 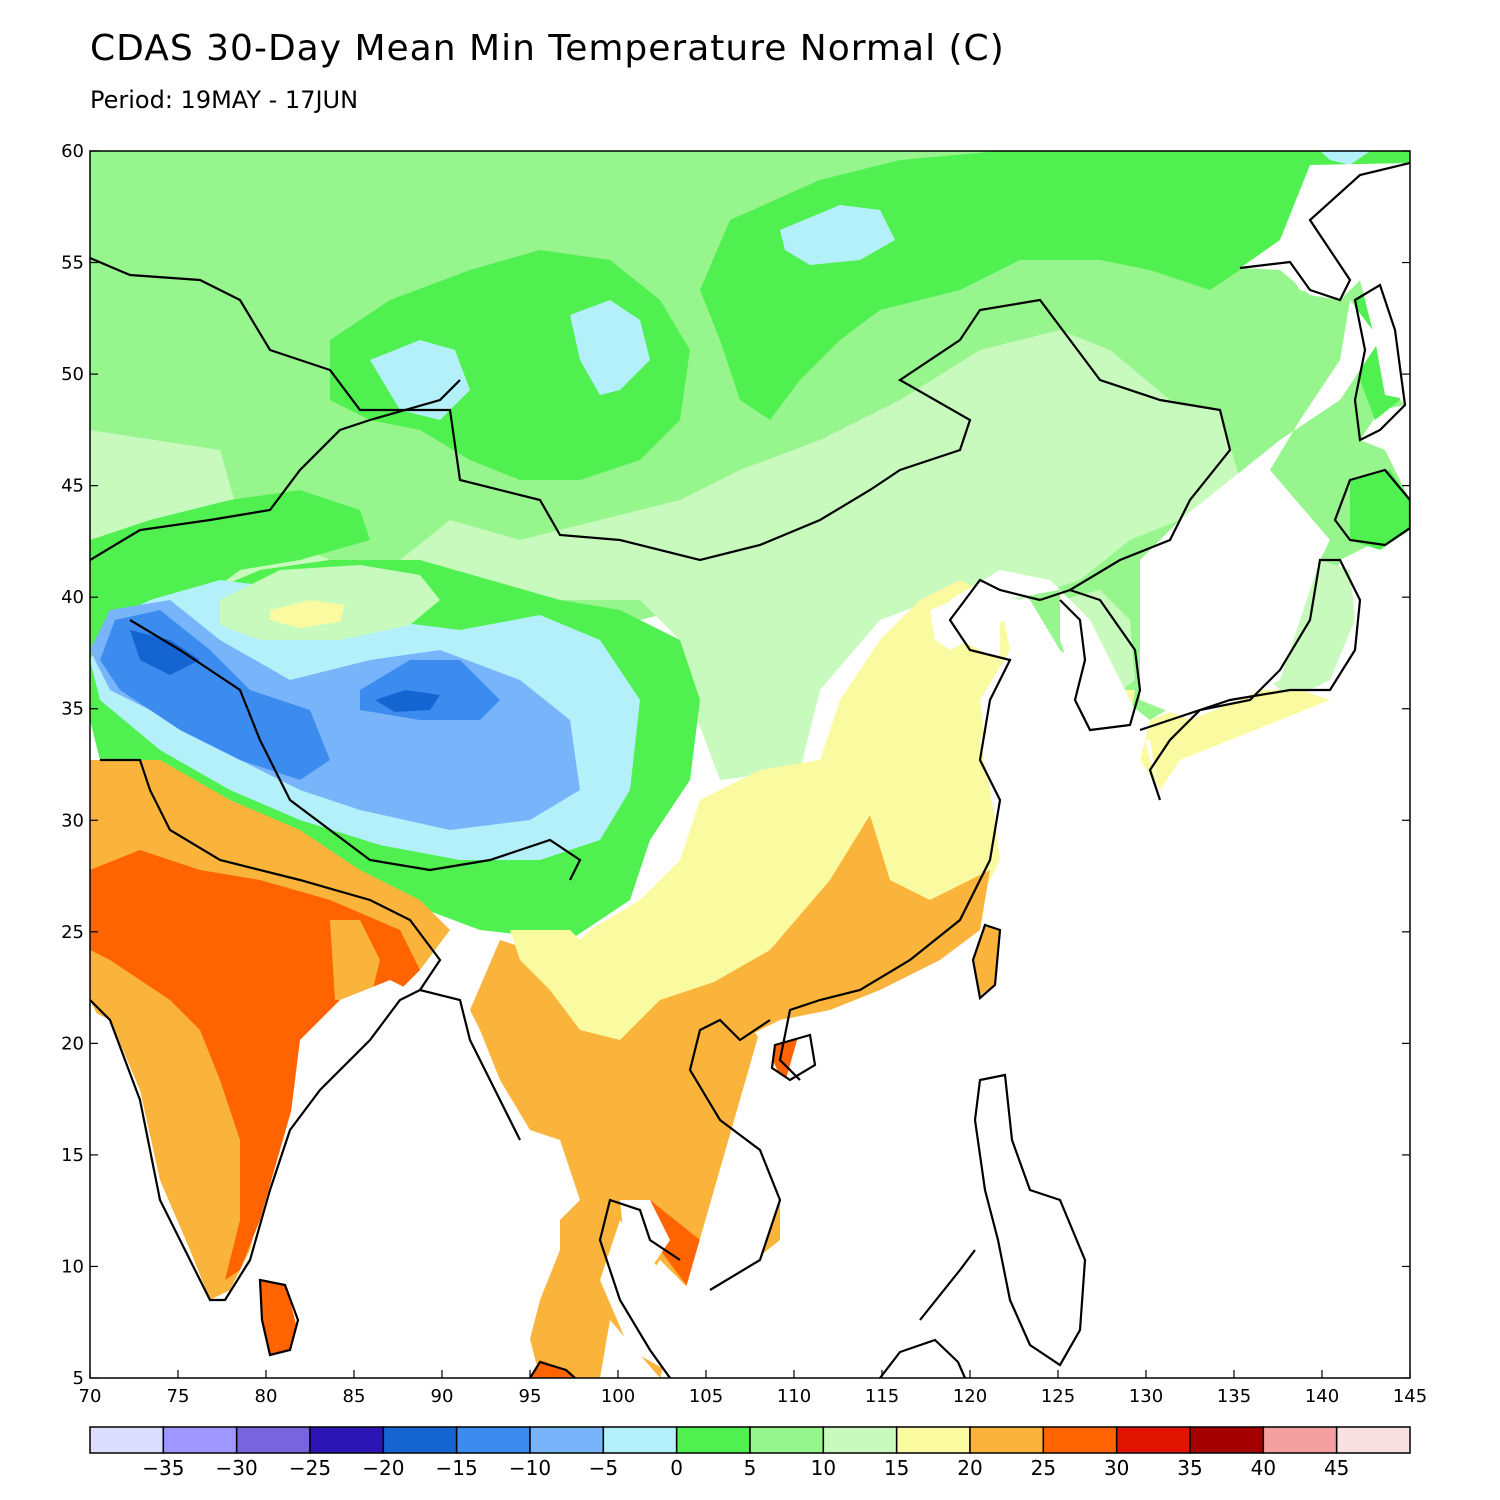 I want to click on x-tick-label: 105, so click(x=706, y=1396).